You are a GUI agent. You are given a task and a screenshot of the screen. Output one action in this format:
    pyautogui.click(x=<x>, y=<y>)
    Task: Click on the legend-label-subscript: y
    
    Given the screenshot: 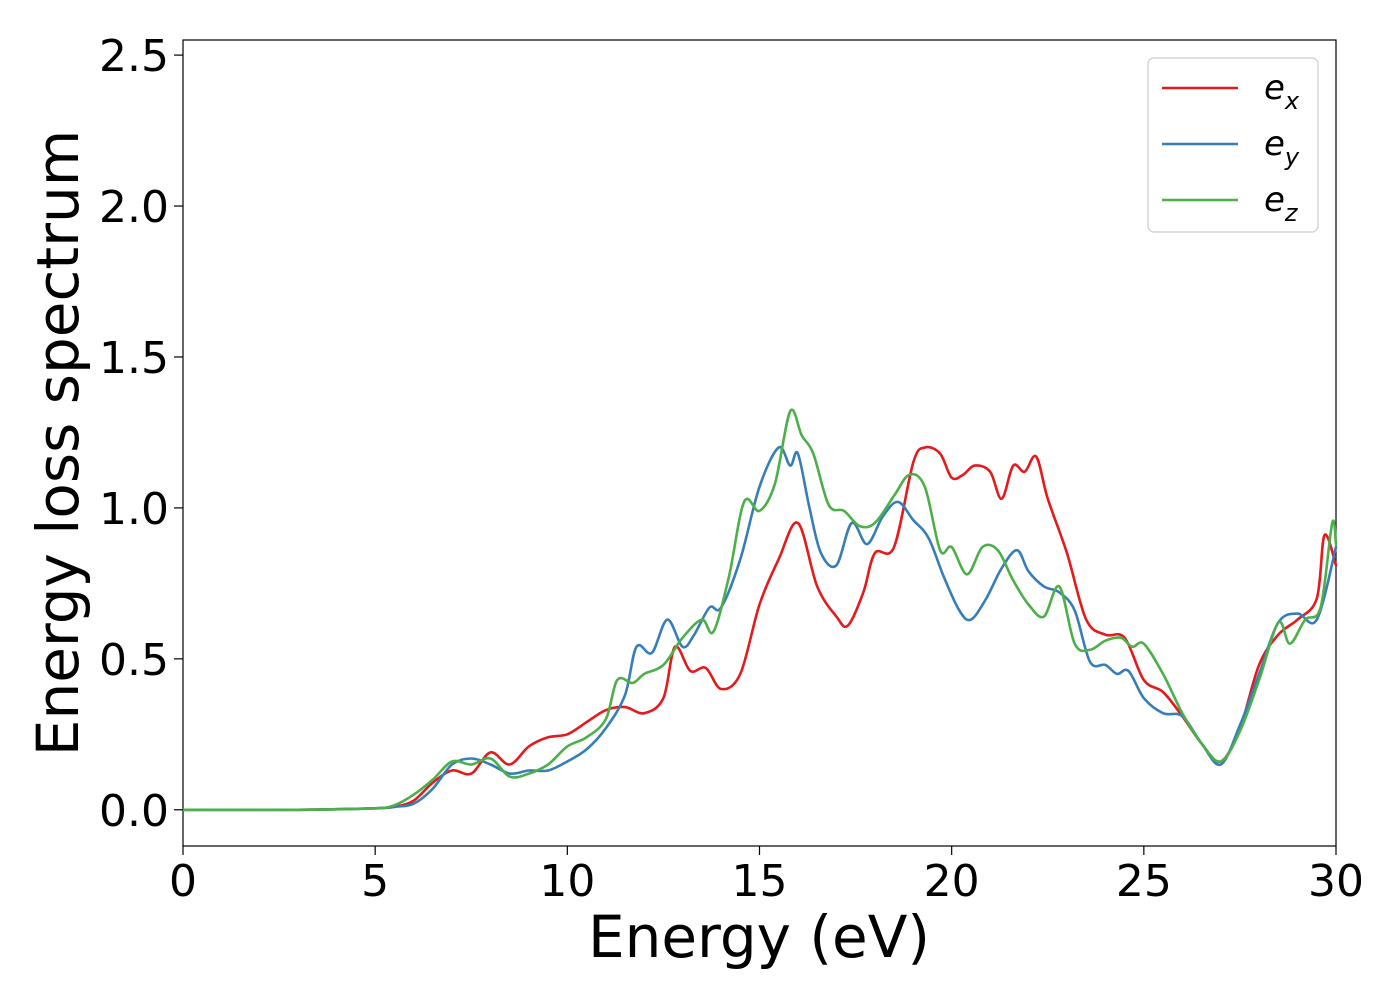 What is the action you would take?
    pyautogui.click(x=1292, y=157)
    